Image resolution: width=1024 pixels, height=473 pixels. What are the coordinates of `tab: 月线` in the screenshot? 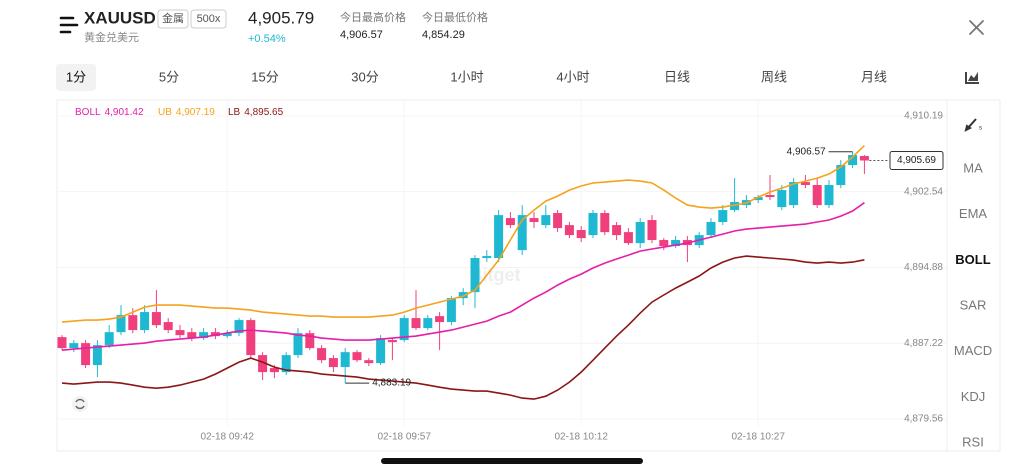 It's located at (874, 76).